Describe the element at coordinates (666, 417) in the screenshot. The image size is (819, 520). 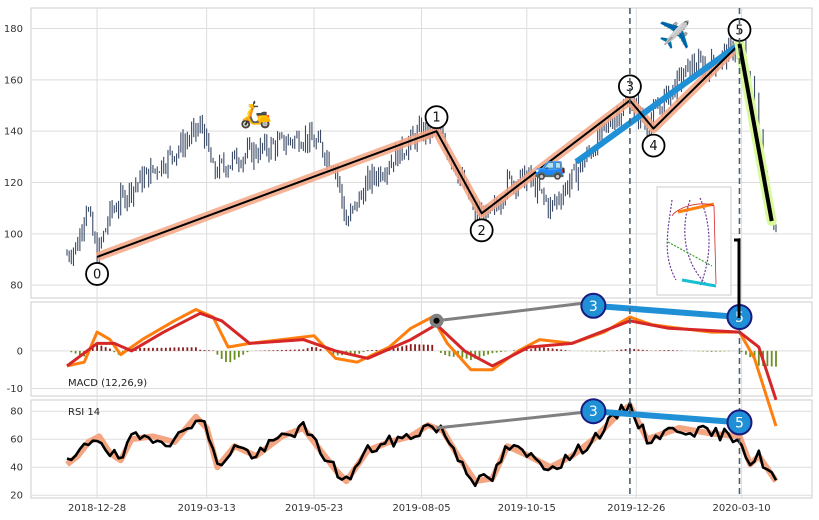
I see `rsi-divergence-line` at that location.